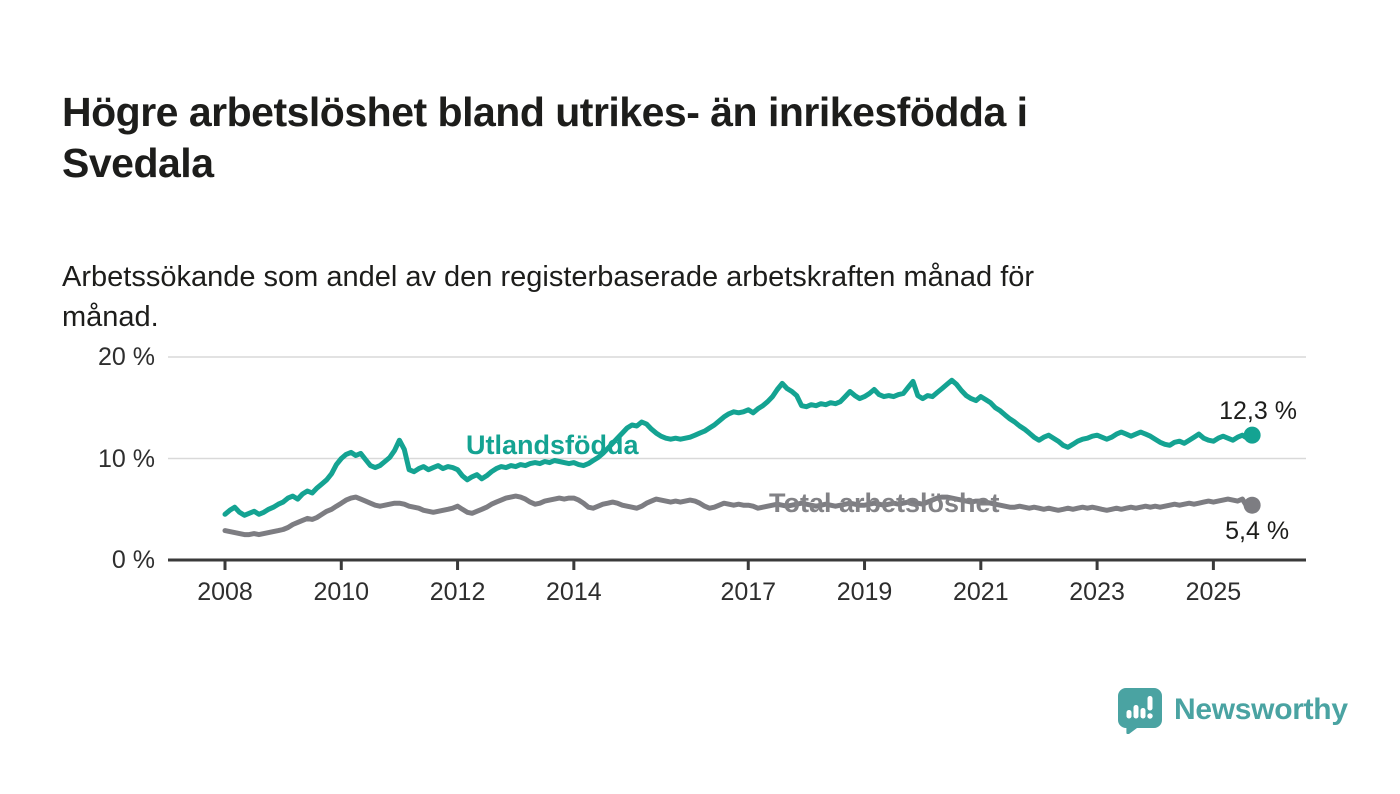  I want to click on page-title-line-2: Svedala, so click(138, 163).